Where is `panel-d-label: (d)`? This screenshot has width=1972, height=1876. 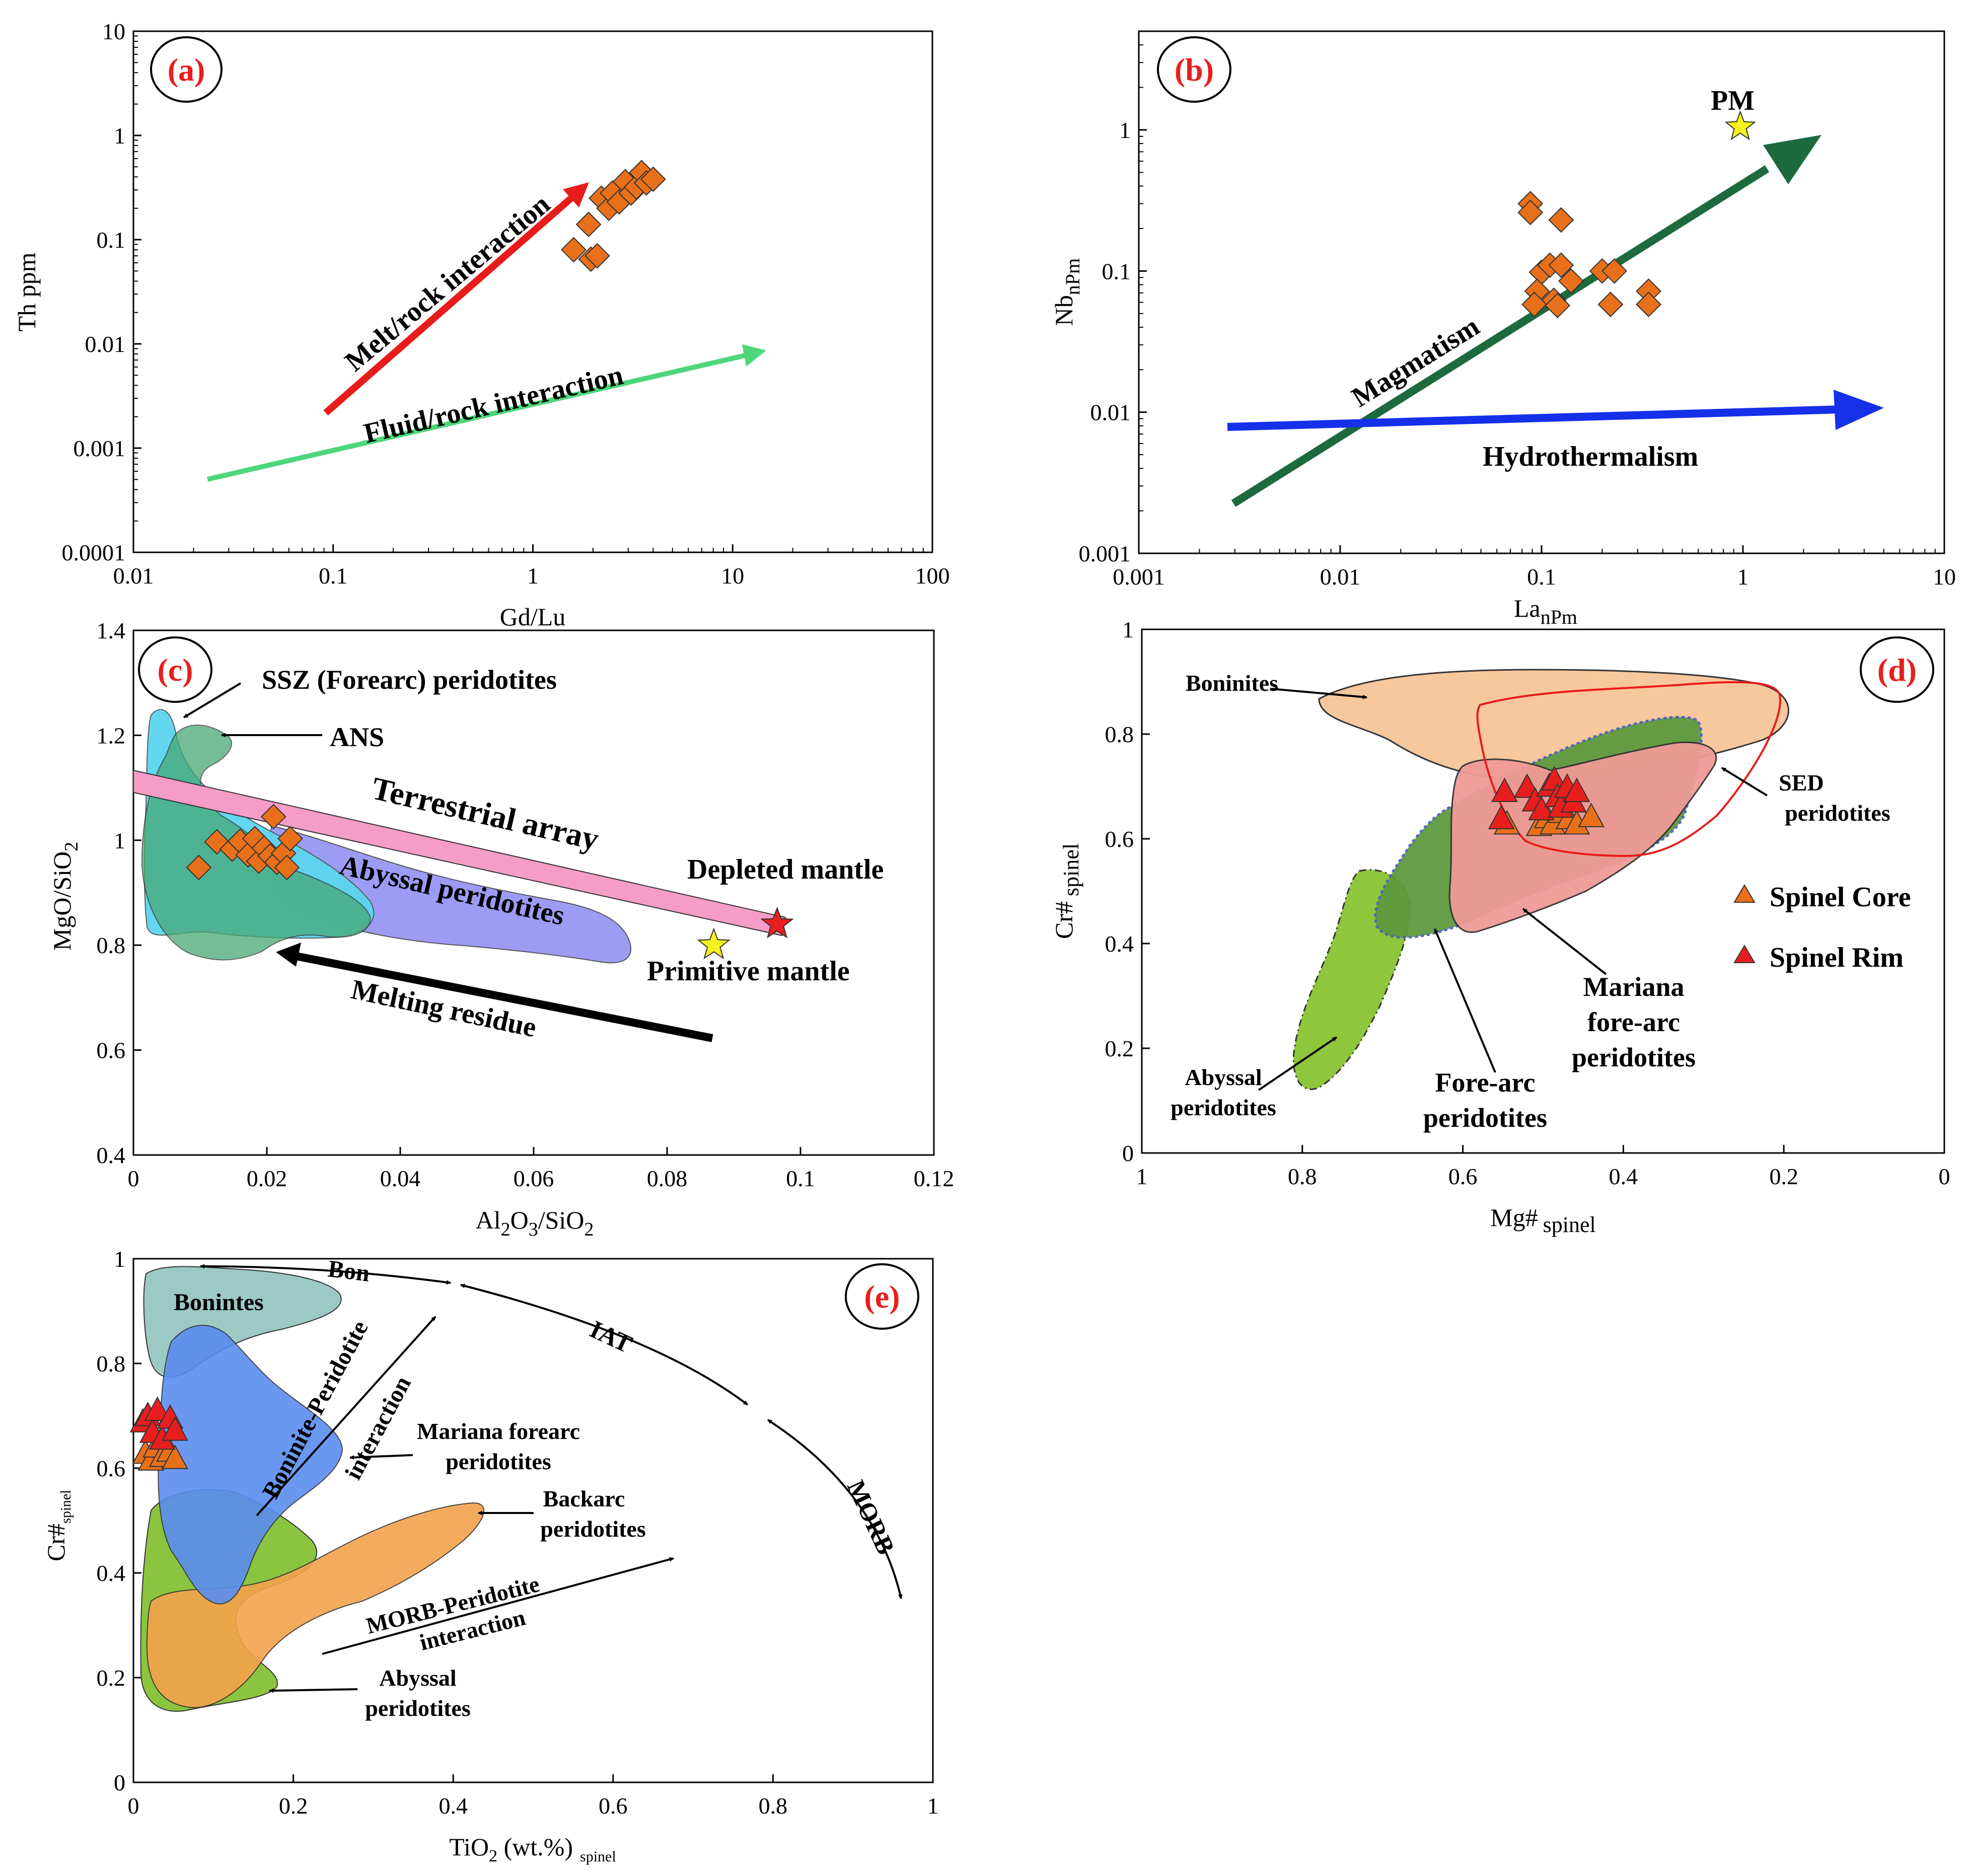 panel-d-label: (d) is located at coordinates (1897, 670).